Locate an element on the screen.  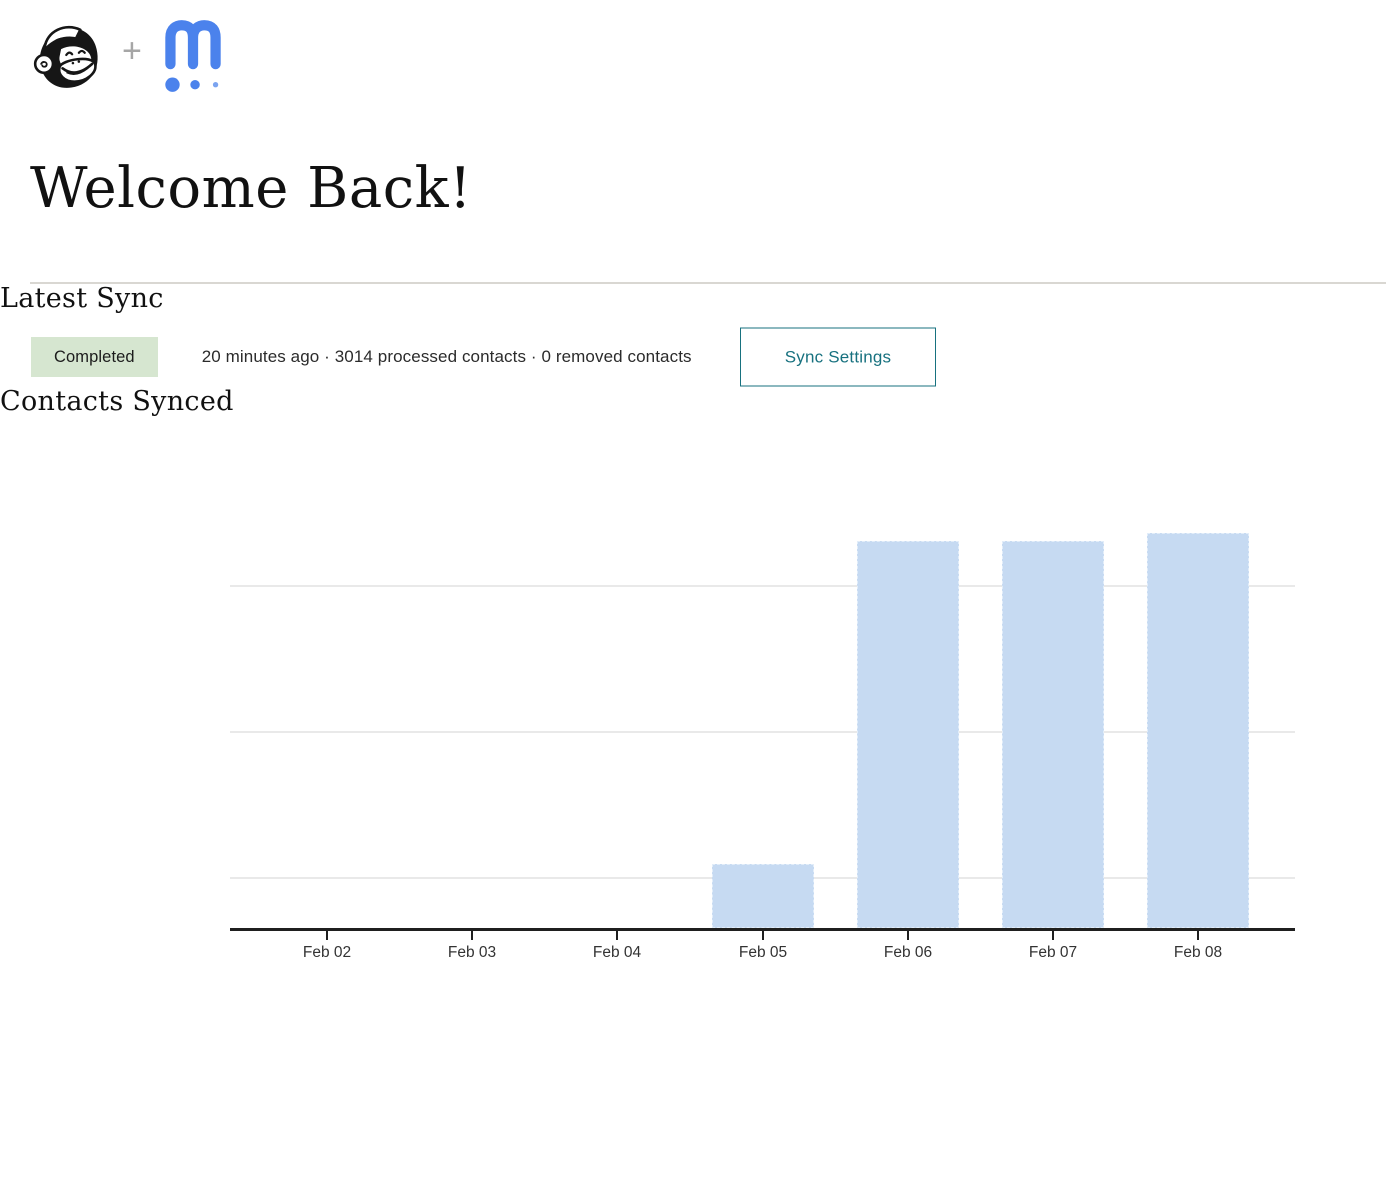
x-tick-label: Feb 05 is located at coordinates (763, 952).